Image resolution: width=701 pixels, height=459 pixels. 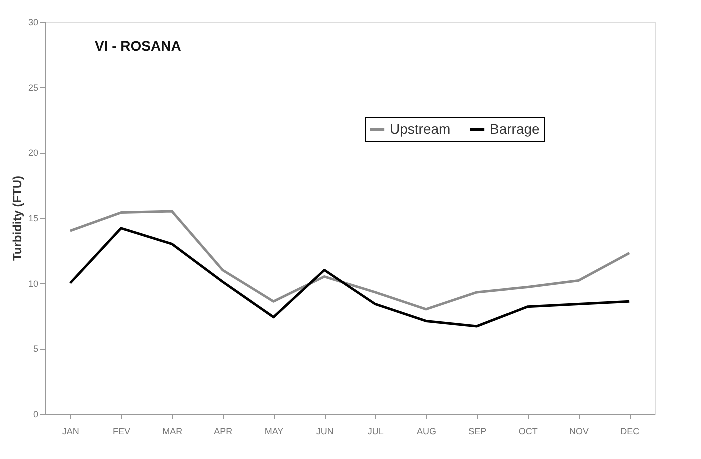 I want to click on legend-label: Upstream, so click(x=420, y=128).